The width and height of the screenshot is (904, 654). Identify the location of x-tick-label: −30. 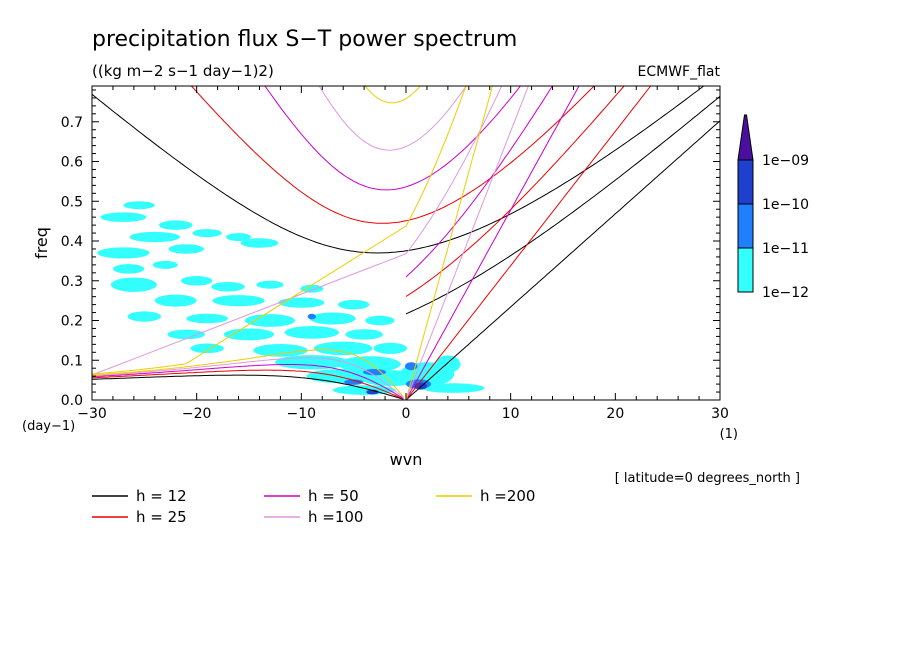
(92, 414).